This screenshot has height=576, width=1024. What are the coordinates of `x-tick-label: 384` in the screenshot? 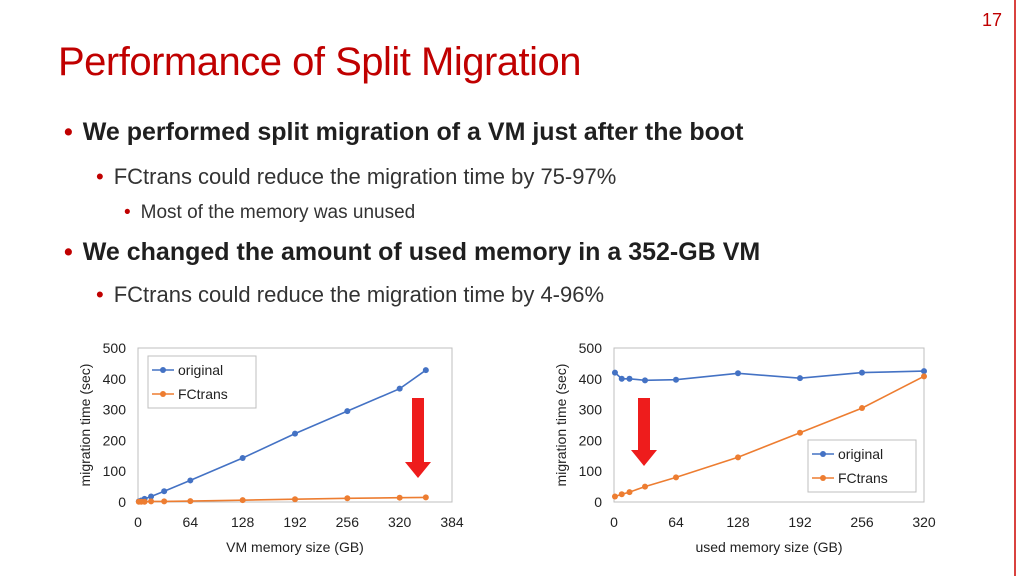 It's located at (452, 522).